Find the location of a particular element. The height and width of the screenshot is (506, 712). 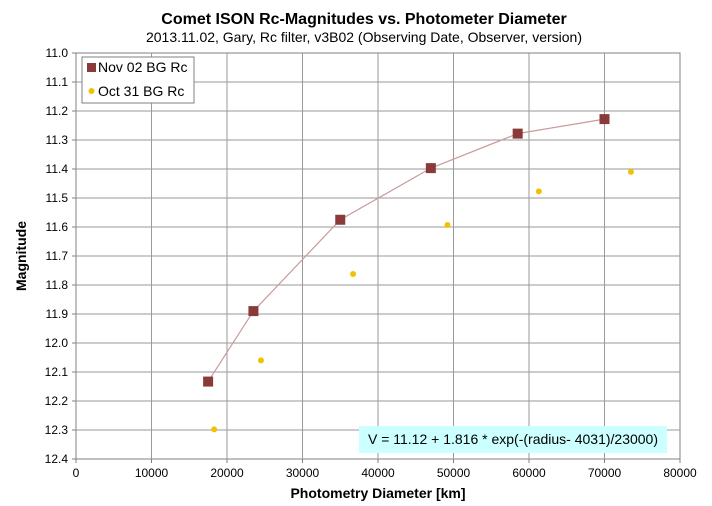

y-tick-label: 11.0 is located at coordinates (57, 53).